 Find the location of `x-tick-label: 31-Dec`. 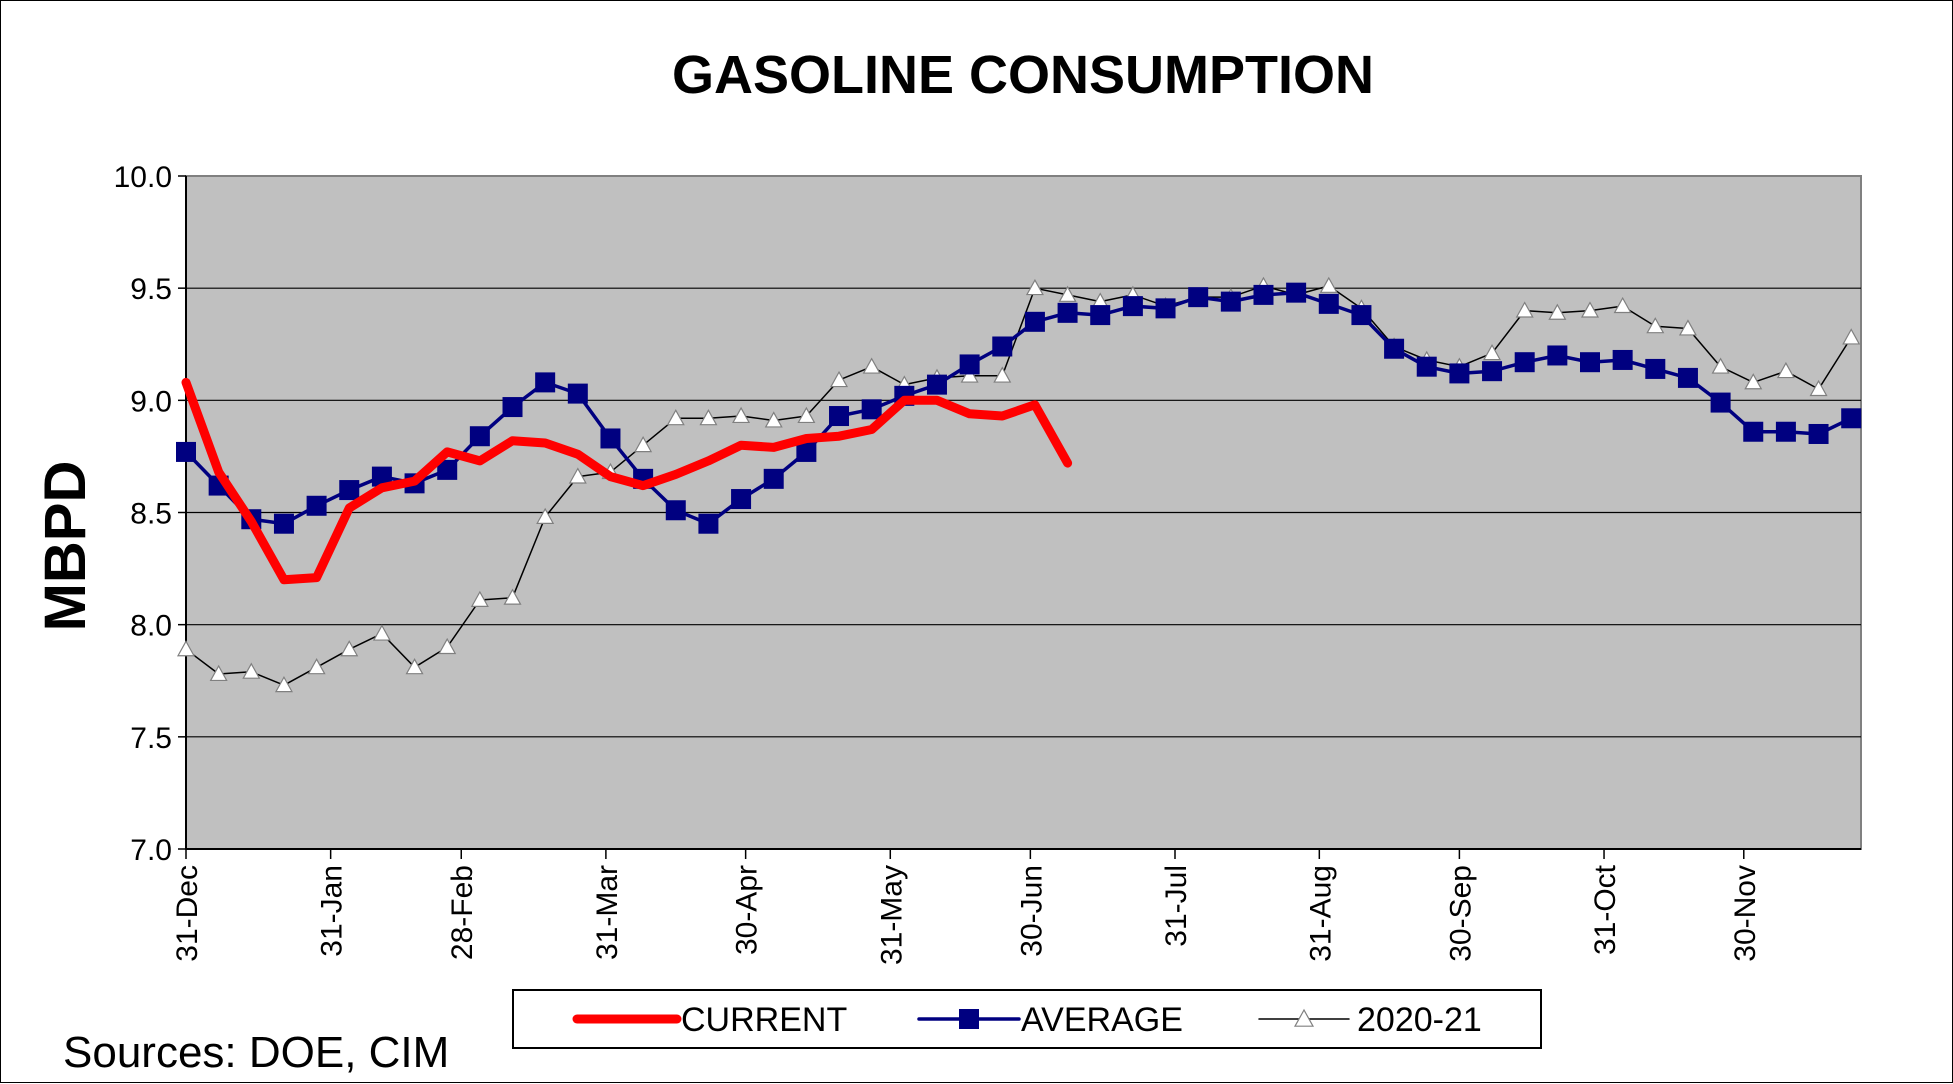

x-tick-label: 31-Dec is located at coordinates (187, 913).